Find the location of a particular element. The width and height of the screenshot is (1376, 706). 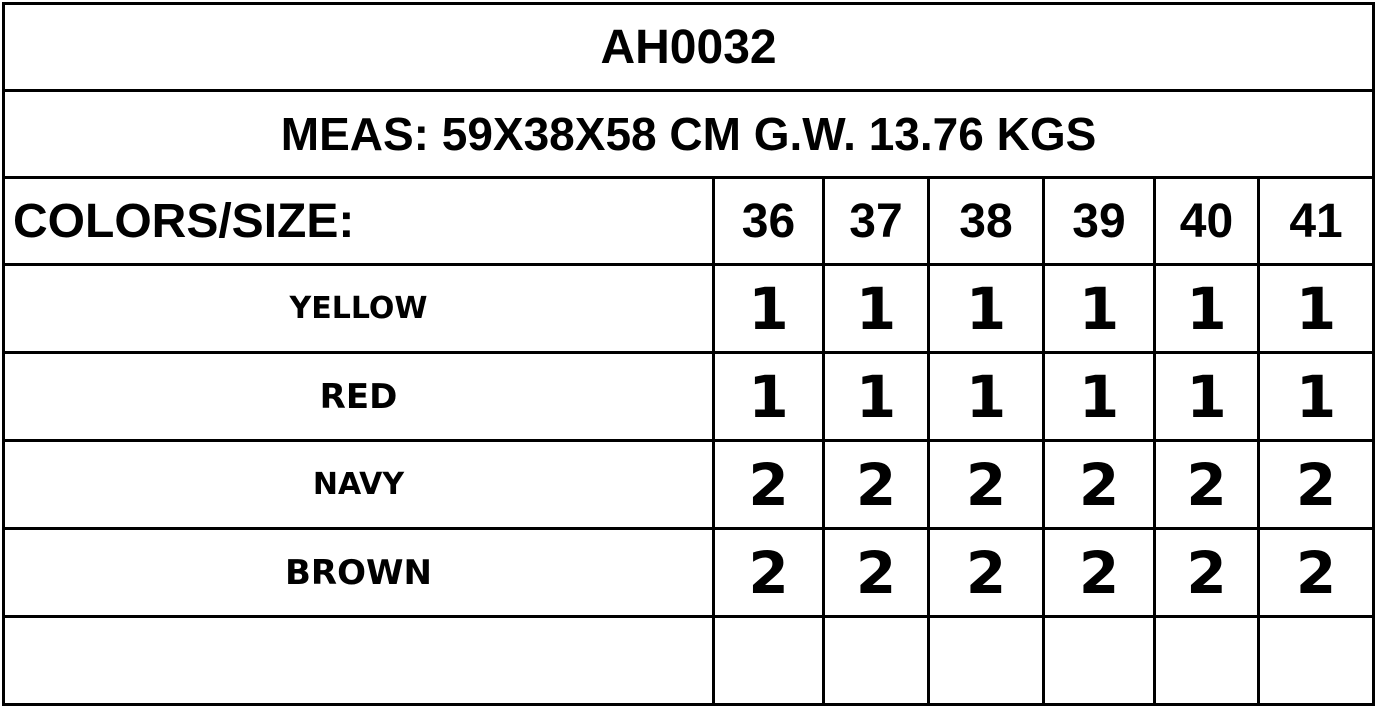

size-header: 40 is located at coordinates (1206, 221).